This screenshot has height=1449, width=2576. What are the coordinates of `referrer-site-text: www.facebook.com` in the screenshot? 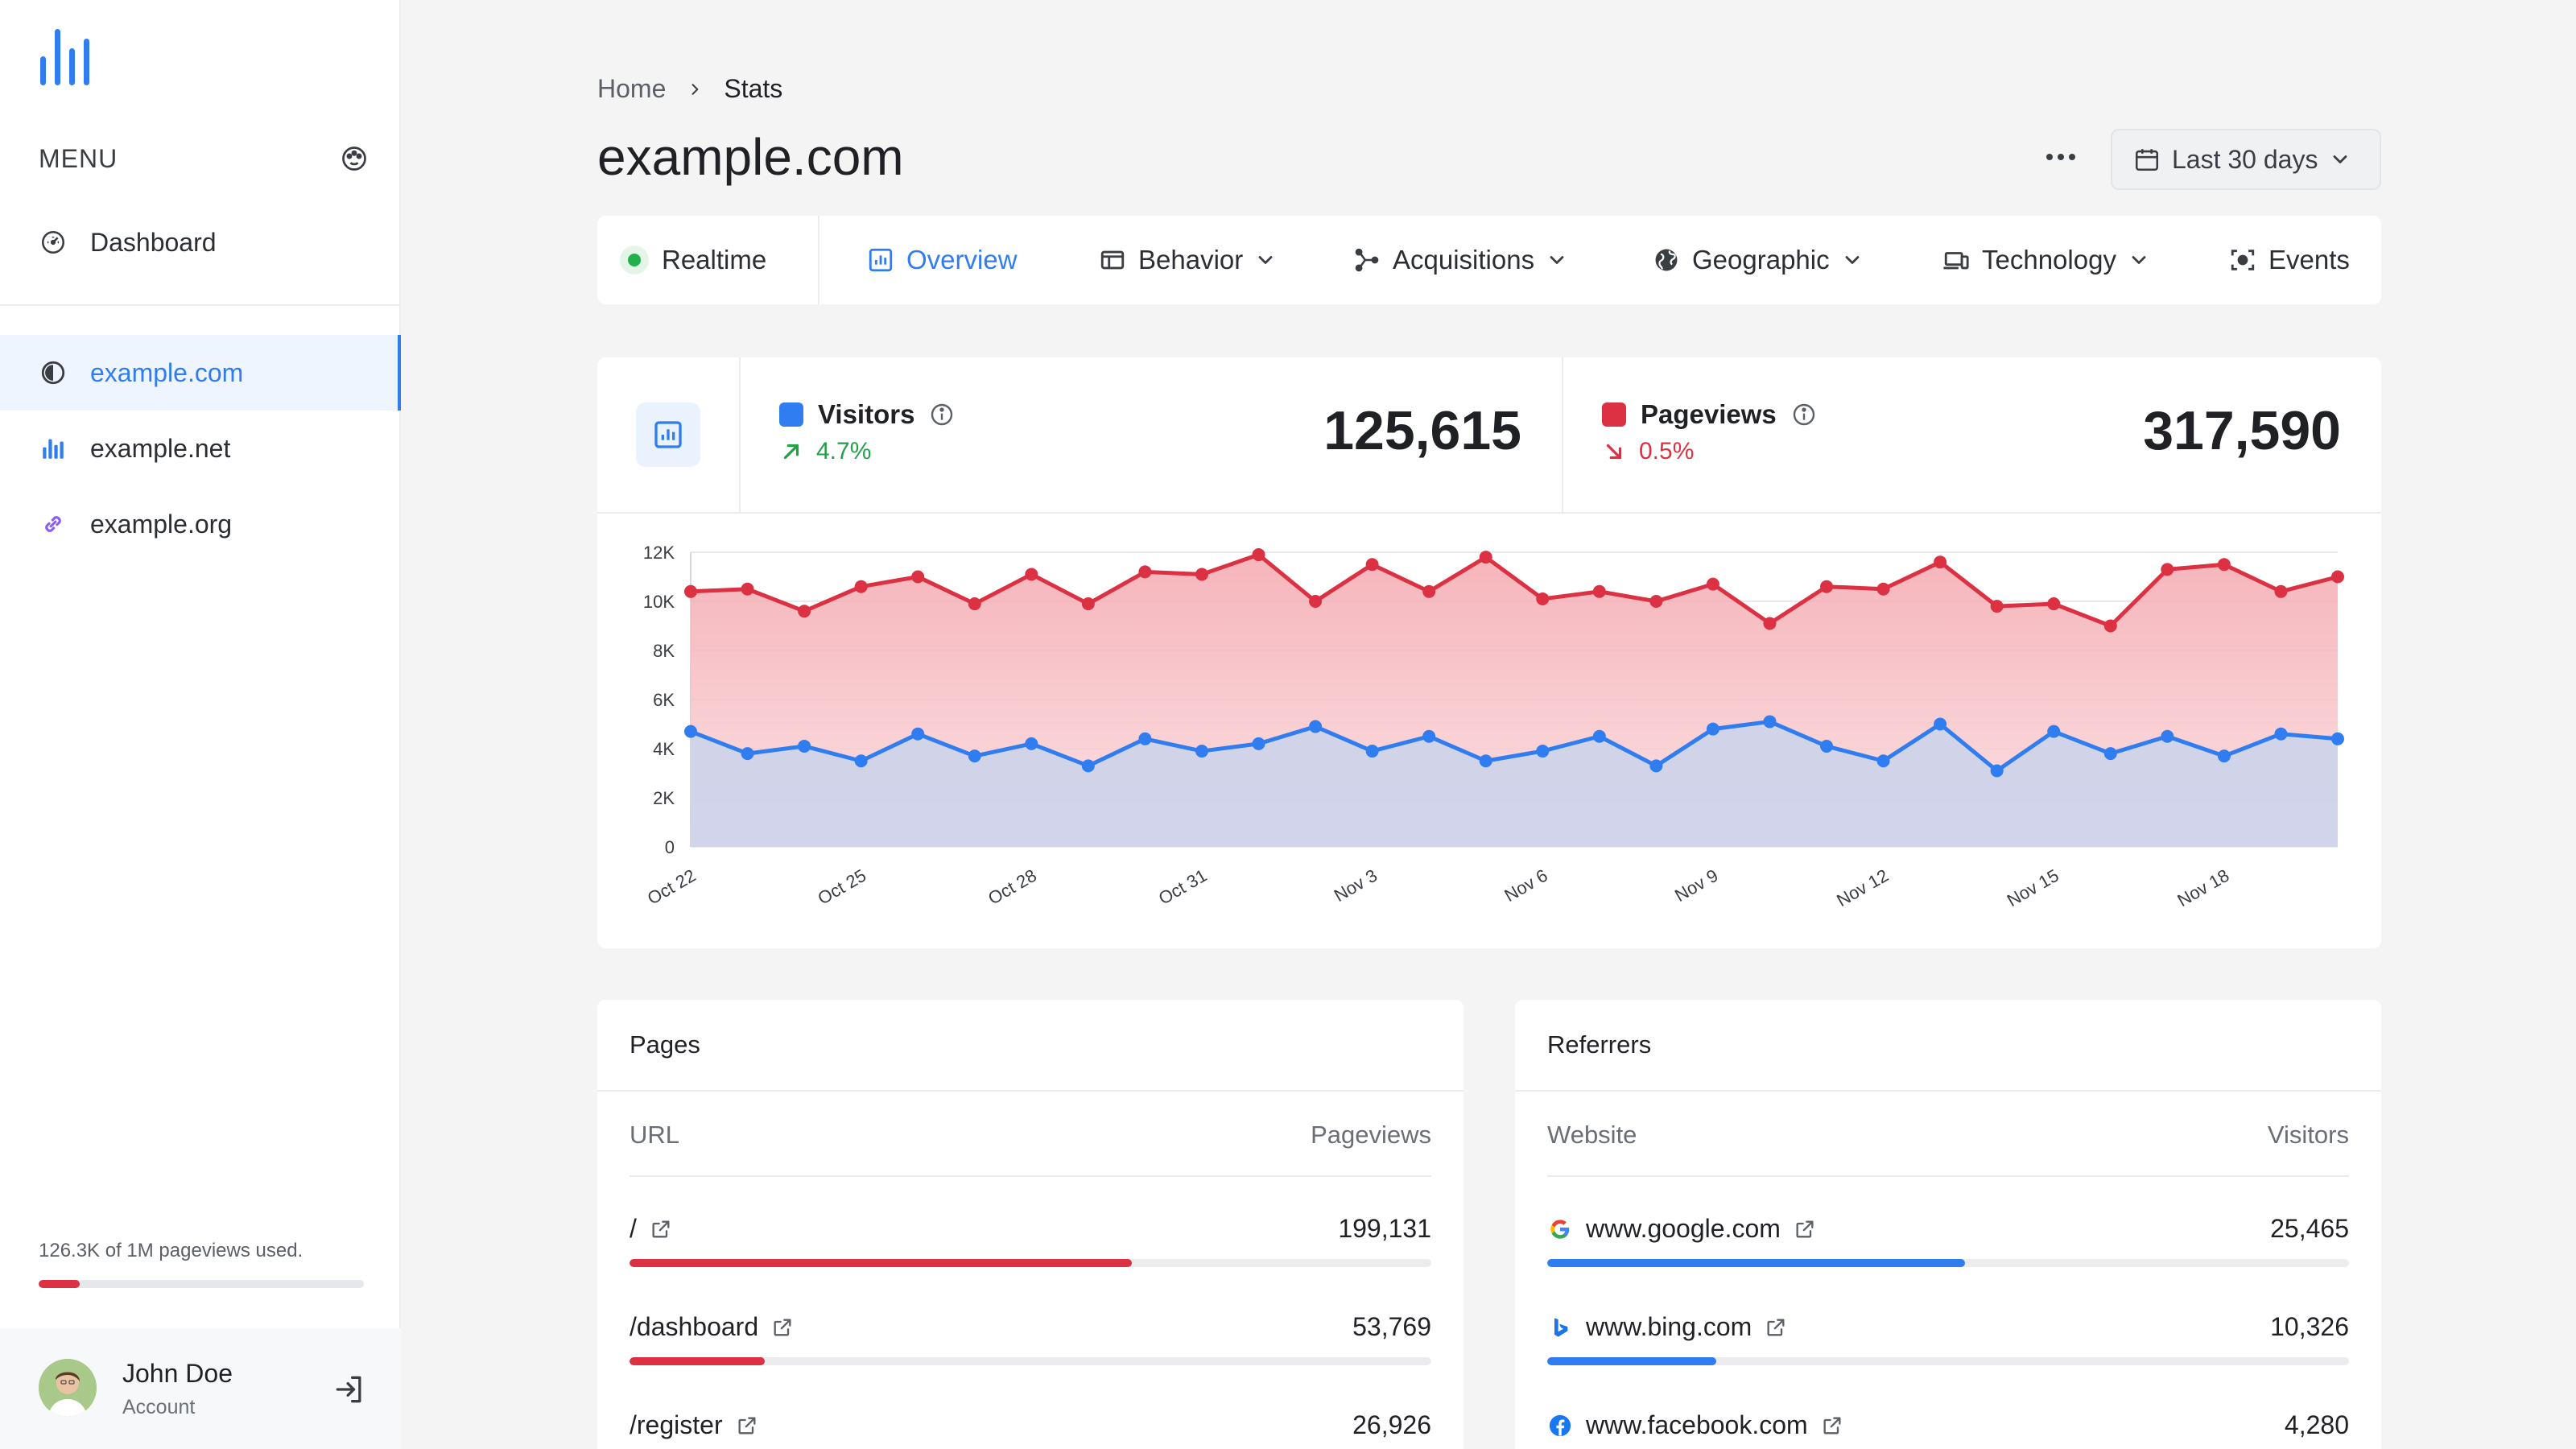 It's located at (1697, 1424).